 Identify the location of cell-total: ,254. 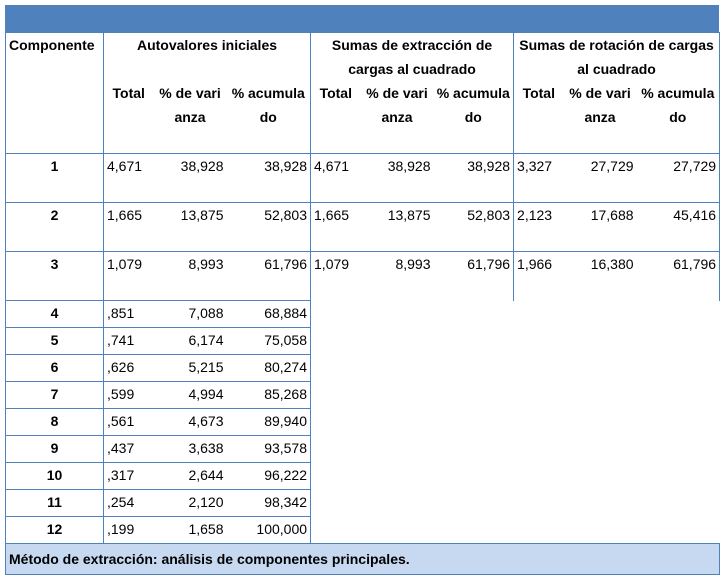
(128, 503).